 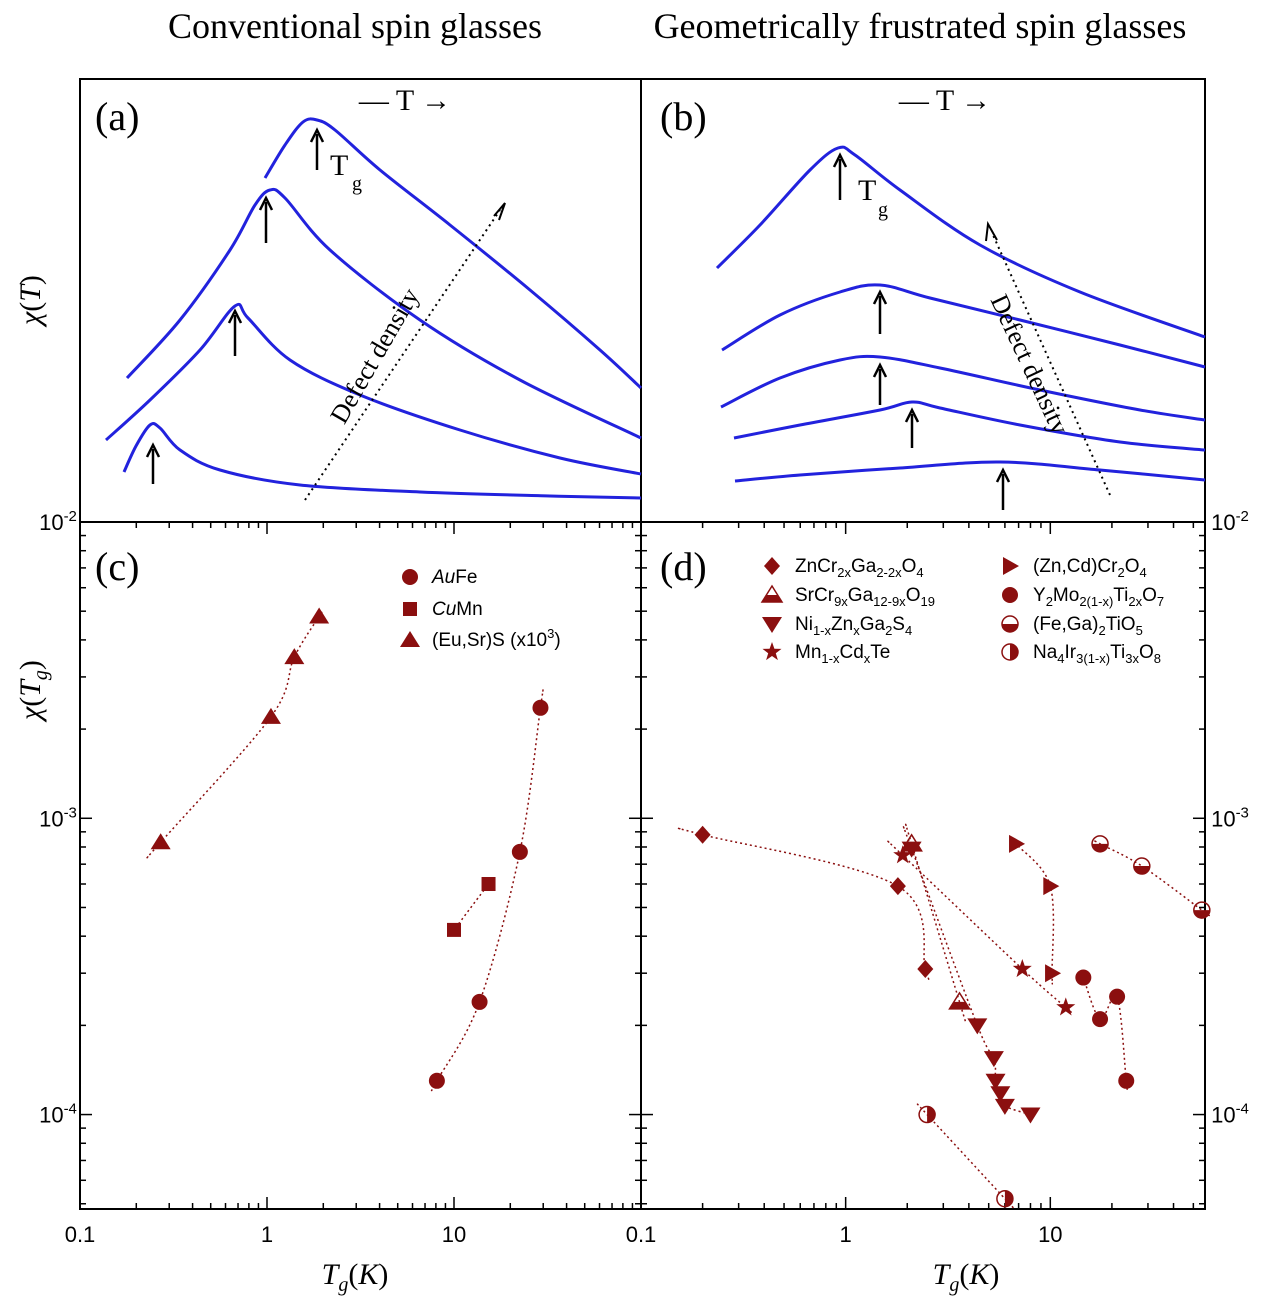 What do you see at coordinates (991, 231) in the screenshot?
I see `defect-density-arrowhead-b` at bounding box center [991, 231].